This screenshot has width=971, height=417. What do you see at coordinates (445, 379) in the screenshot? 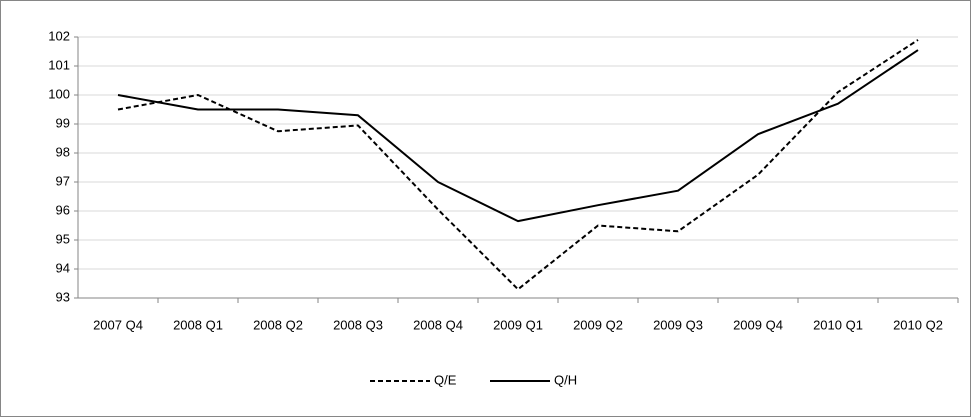
I see `legend-label: Q/E` at bounding box center [445, 379].